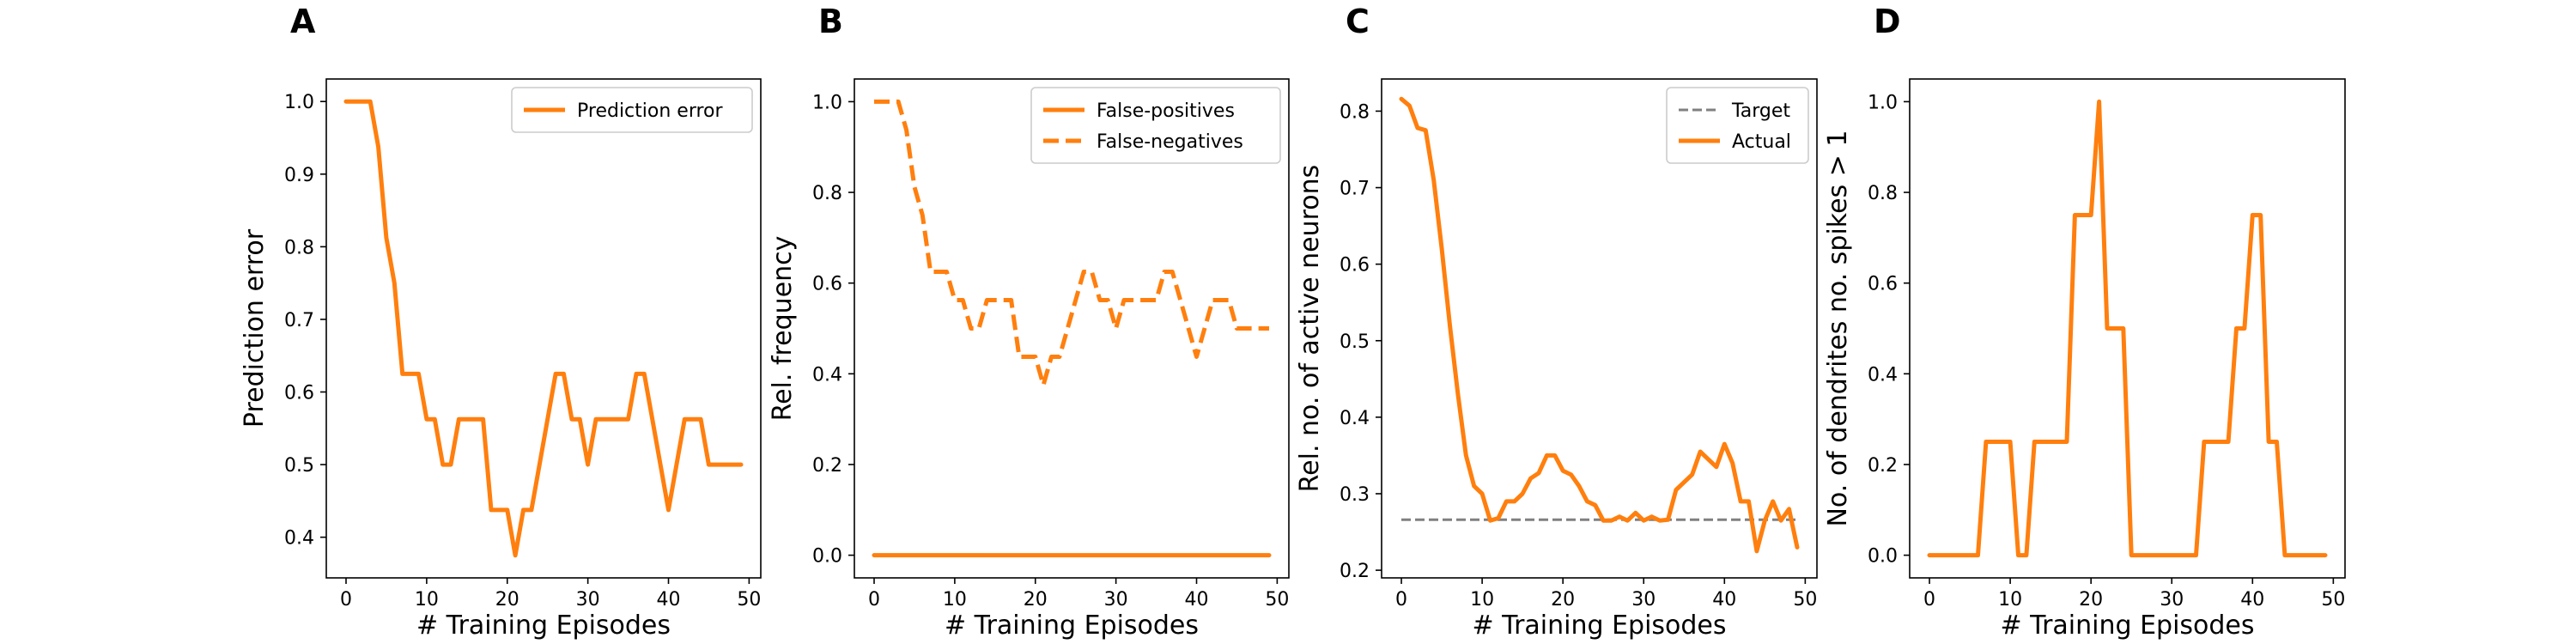  I want to click on x-tick-label-d: 50, so click(2333, 600).